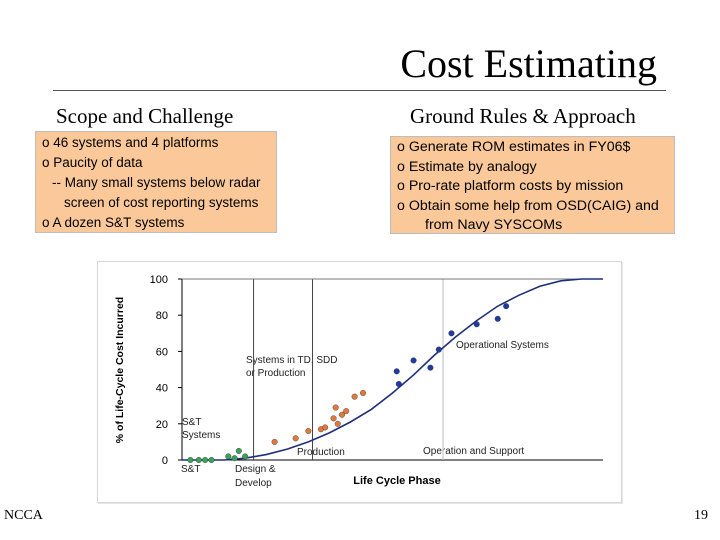  I want to click on right-bullet-3: o Pro-rate platform costs by mission, so click(510, 186).